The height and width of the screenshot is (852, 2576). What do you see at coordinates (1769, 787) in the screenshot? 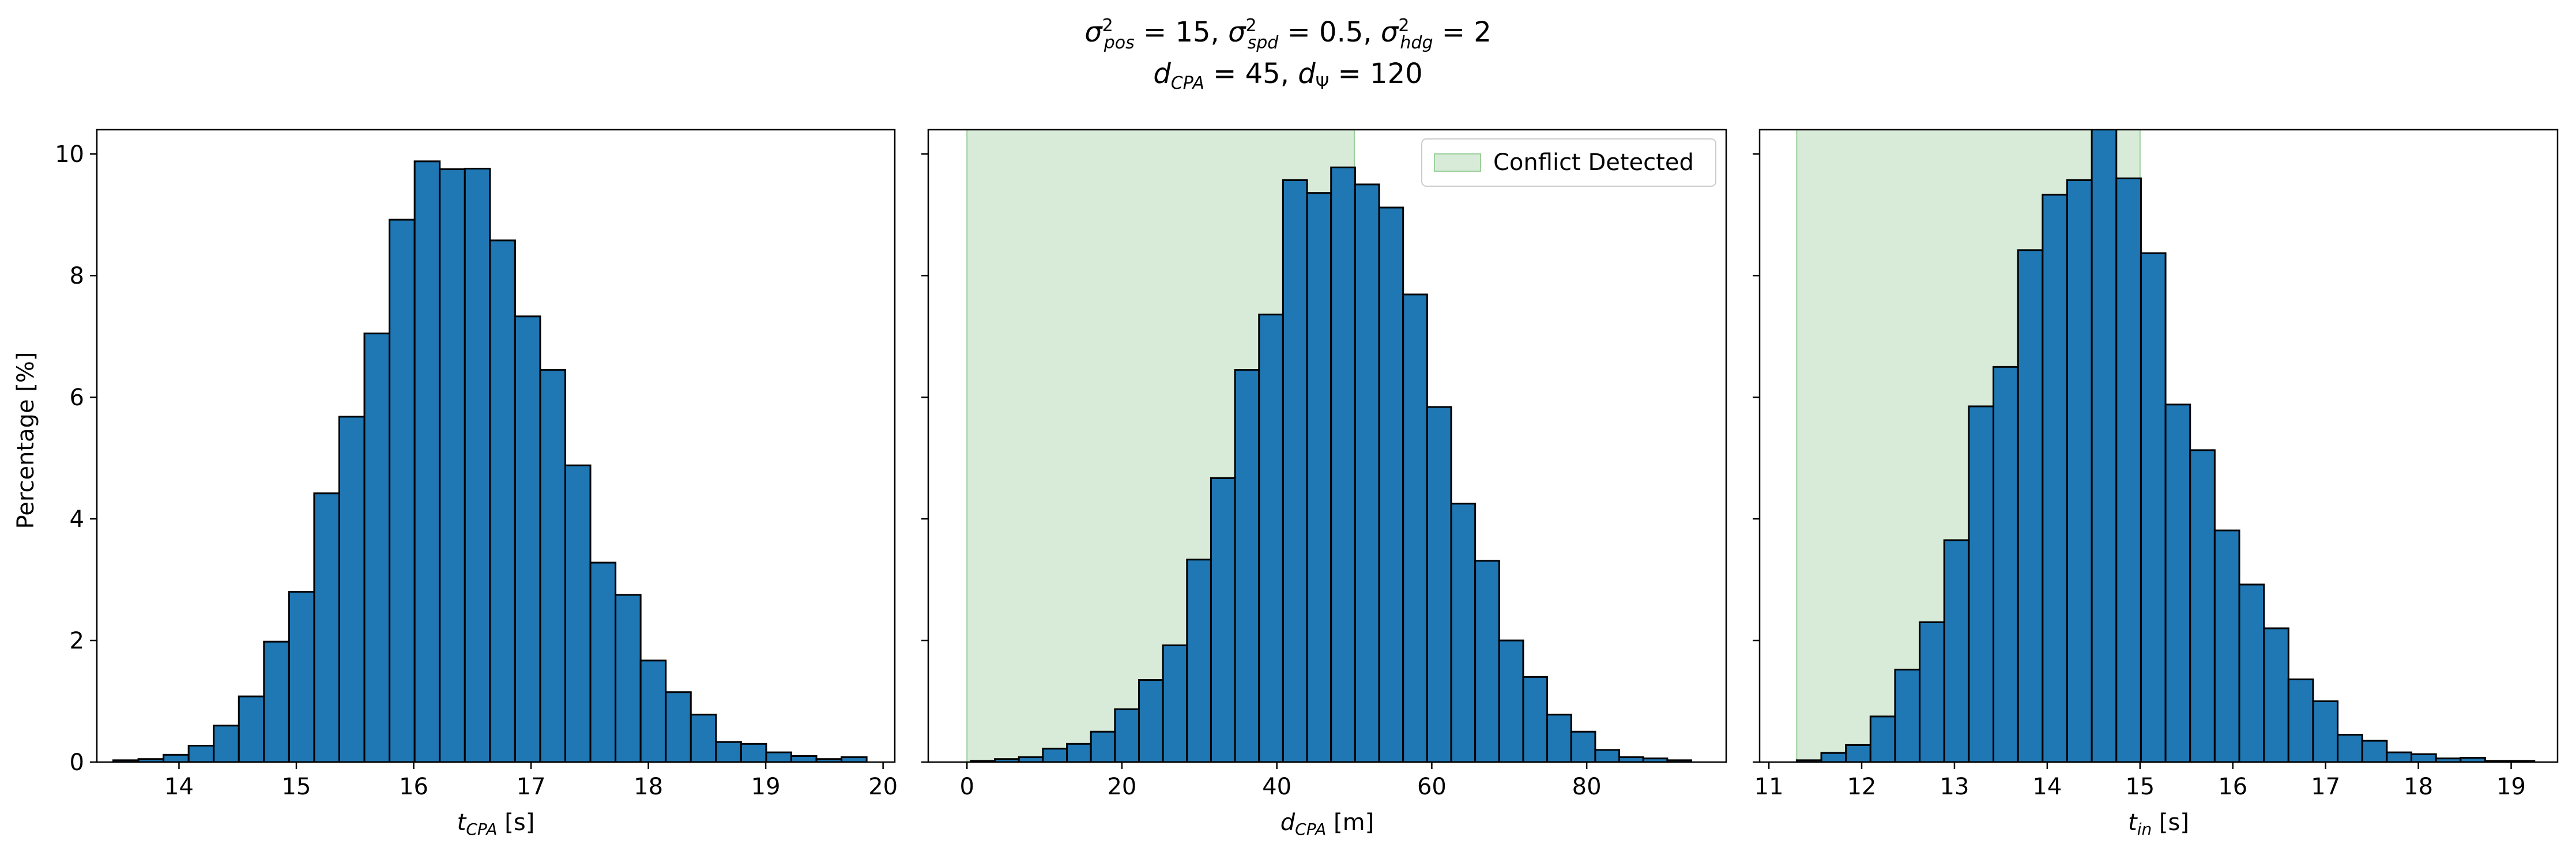
I see `x-tick-label: 11` at bounding box center [1769, 787].